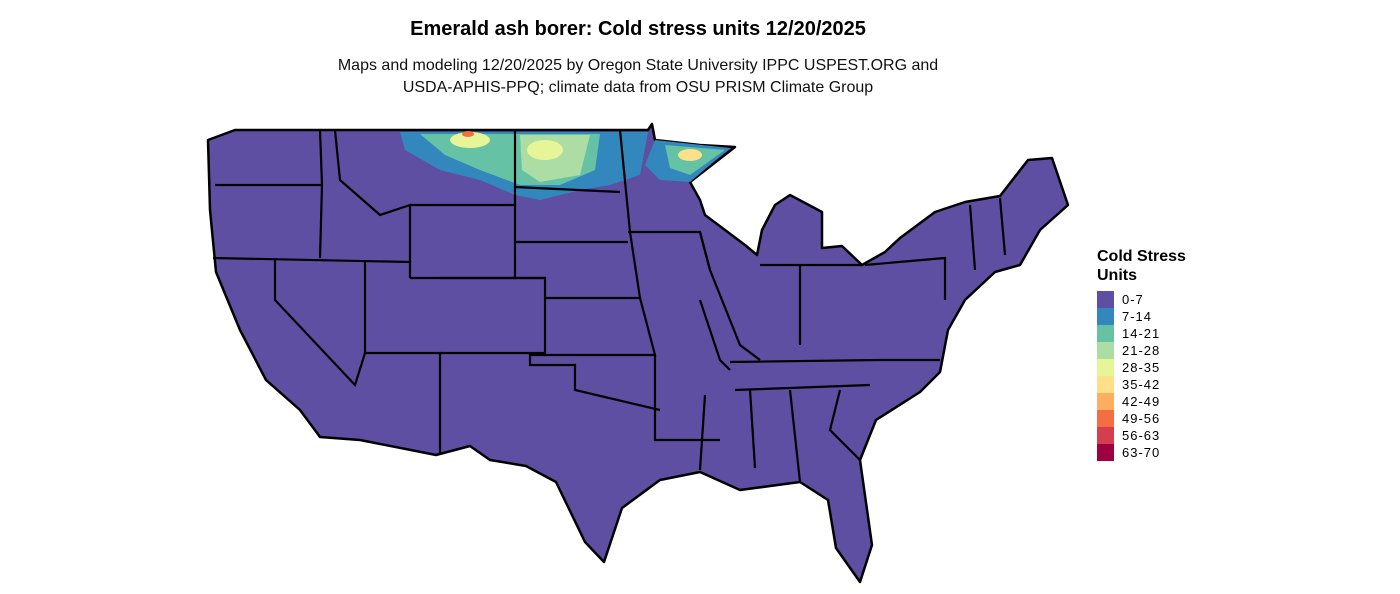 This screenshot has height=594, width=1400. I want to click on legend-label: 49-56, so click(1141, 418).